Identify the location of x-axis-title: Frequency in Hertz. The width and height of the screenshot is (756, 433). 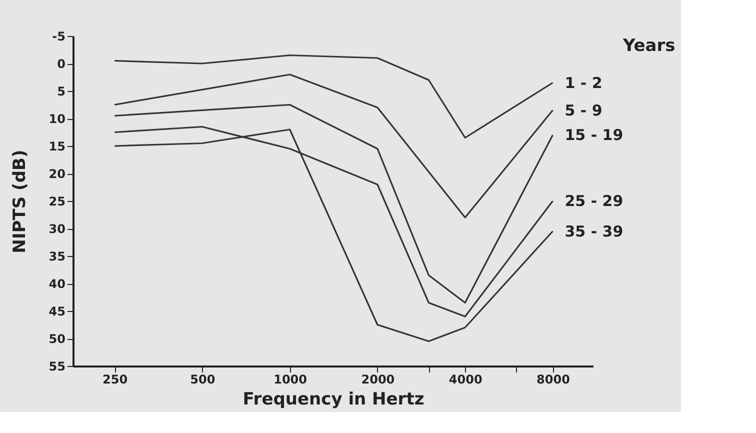
(333, 400).